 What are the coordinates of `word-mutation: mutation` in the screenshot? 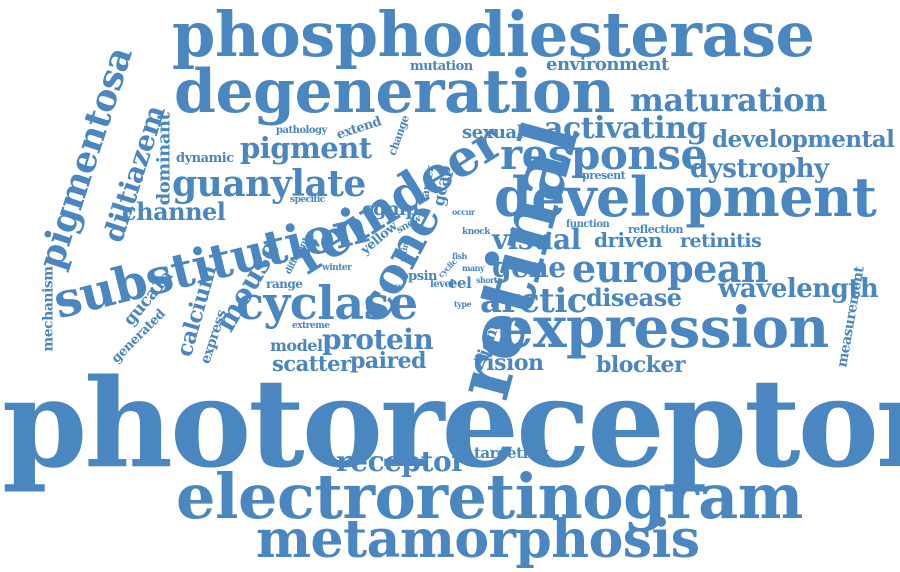 It's located at (441, 66).